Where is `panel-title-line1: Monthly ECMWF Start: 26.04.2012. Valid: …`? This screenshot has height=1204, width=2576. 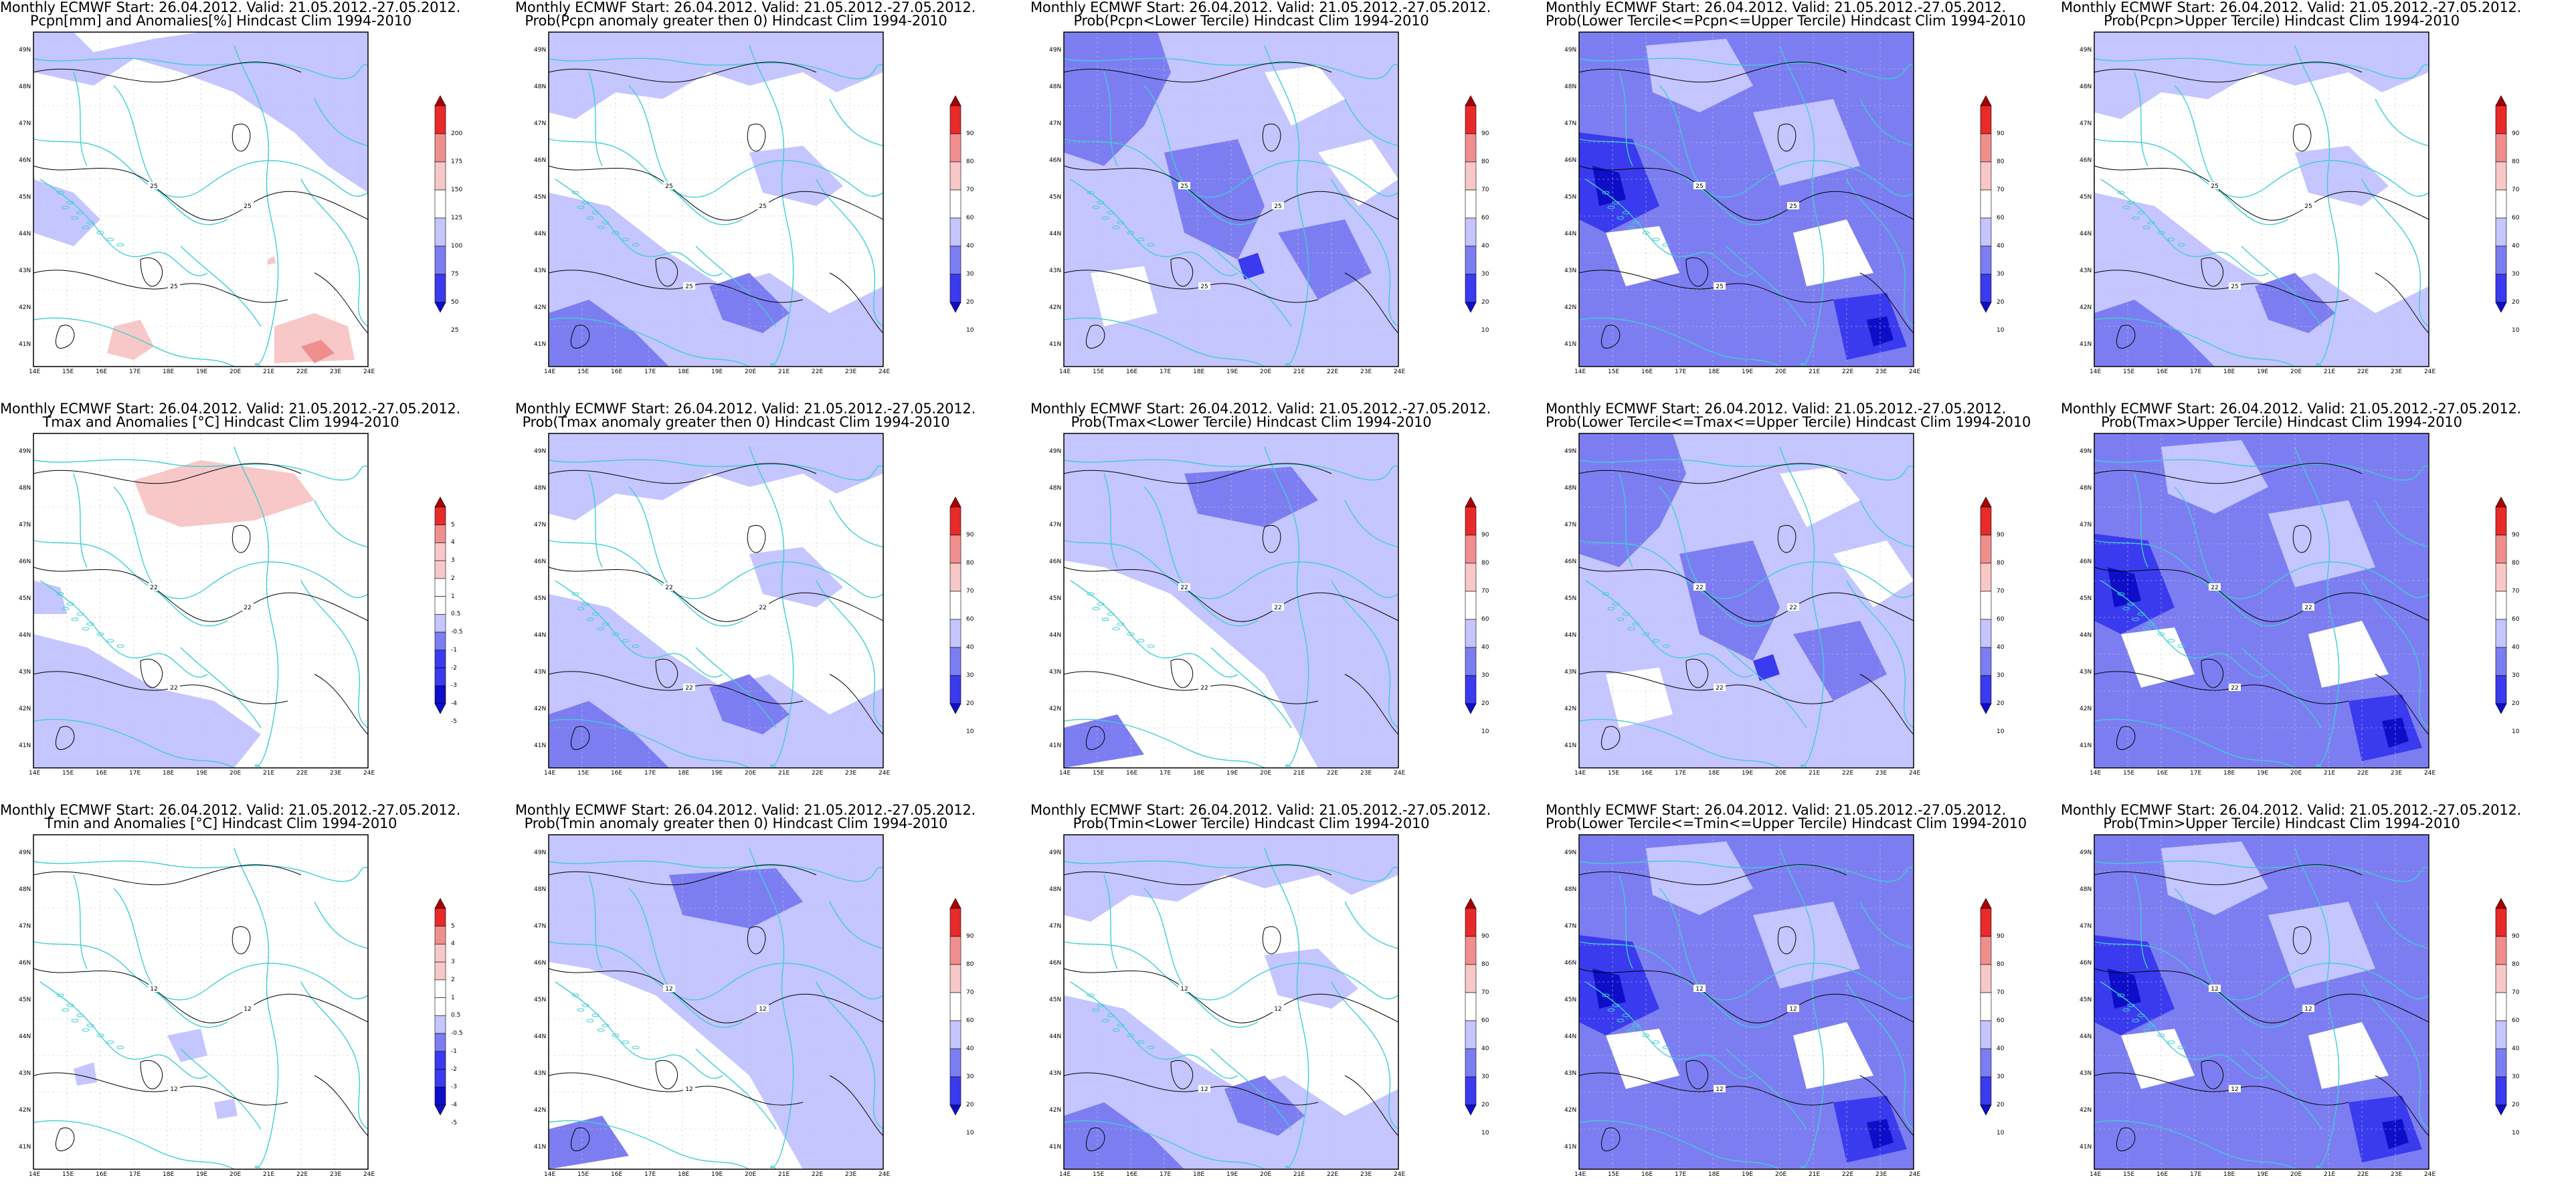
panel-title-line1: Monthly ECMWF Start: 26.04.2012. Valid: … is located at coordinates (1777, 7).